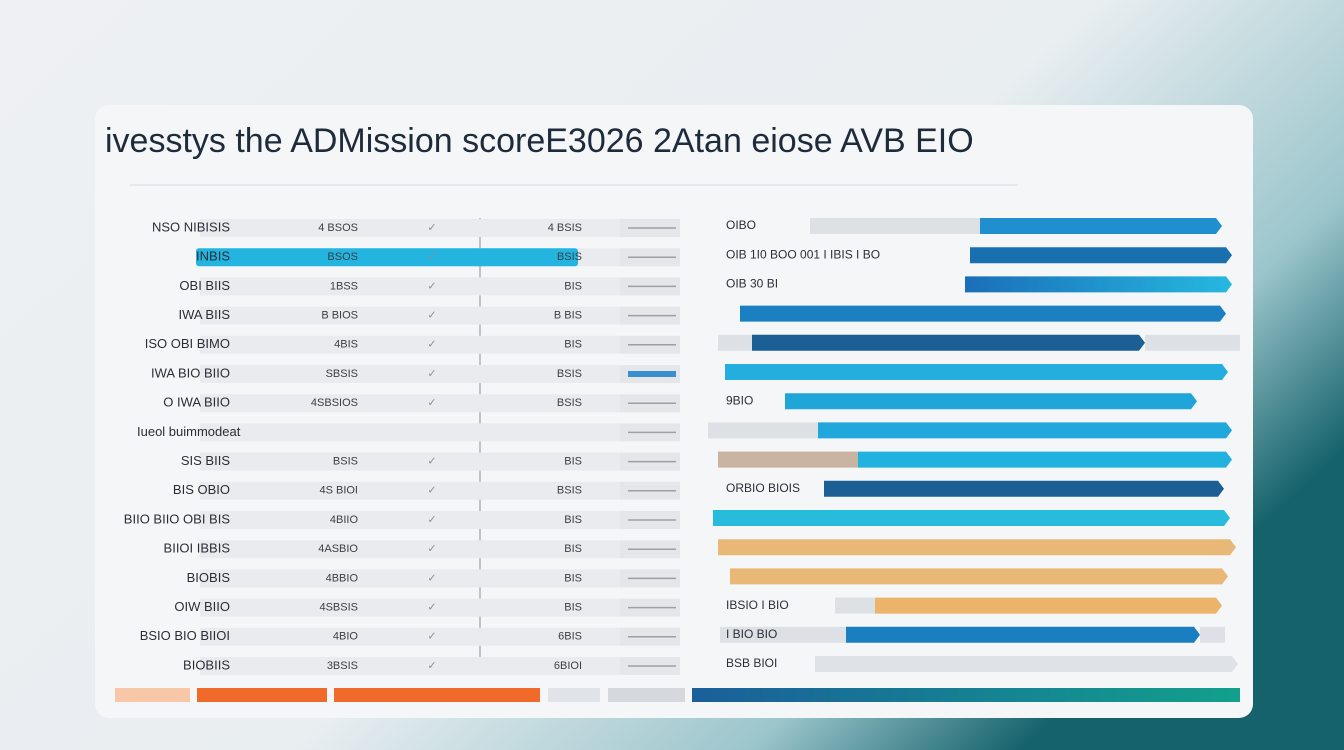  What do you see at coordinates (342, 257) in the screenshot?
I see `row-value: BSOS` at bounding box center [342, 257].